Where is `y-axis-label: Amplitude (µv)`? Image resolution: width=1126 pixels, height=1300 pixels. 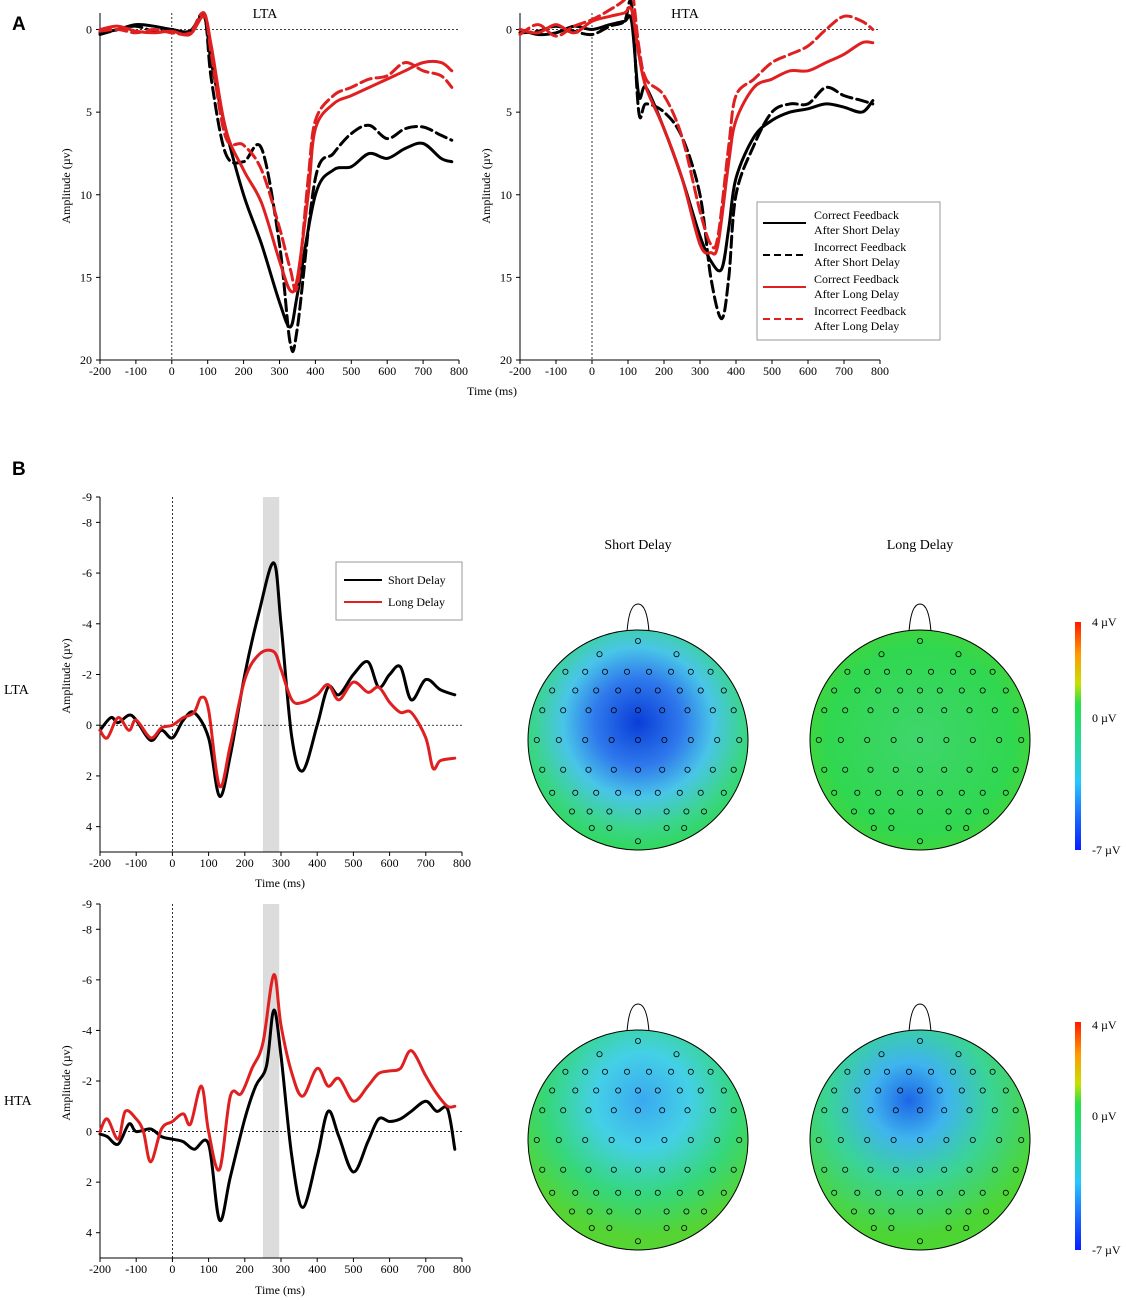
y-axis-label: Amplitude (µv) is located at coordinates (66, 1082).